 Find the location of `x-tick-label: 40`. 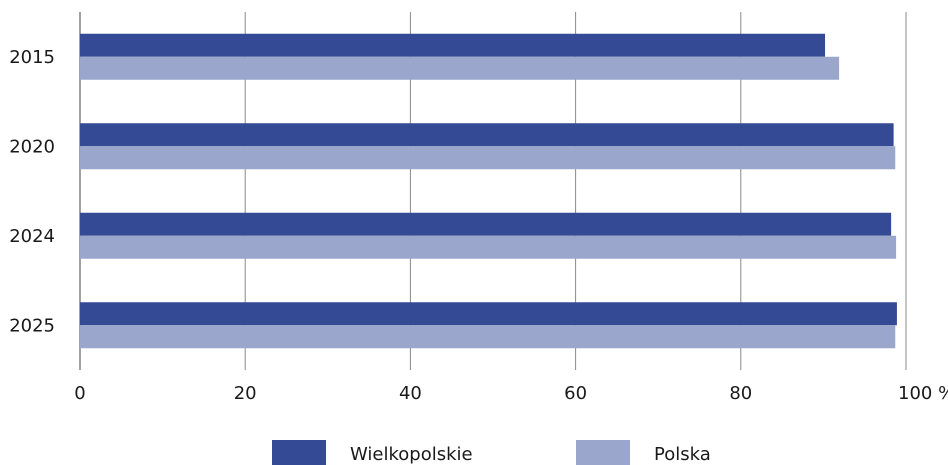

x-tick-label: 40 is located at coordinates (410, 393).